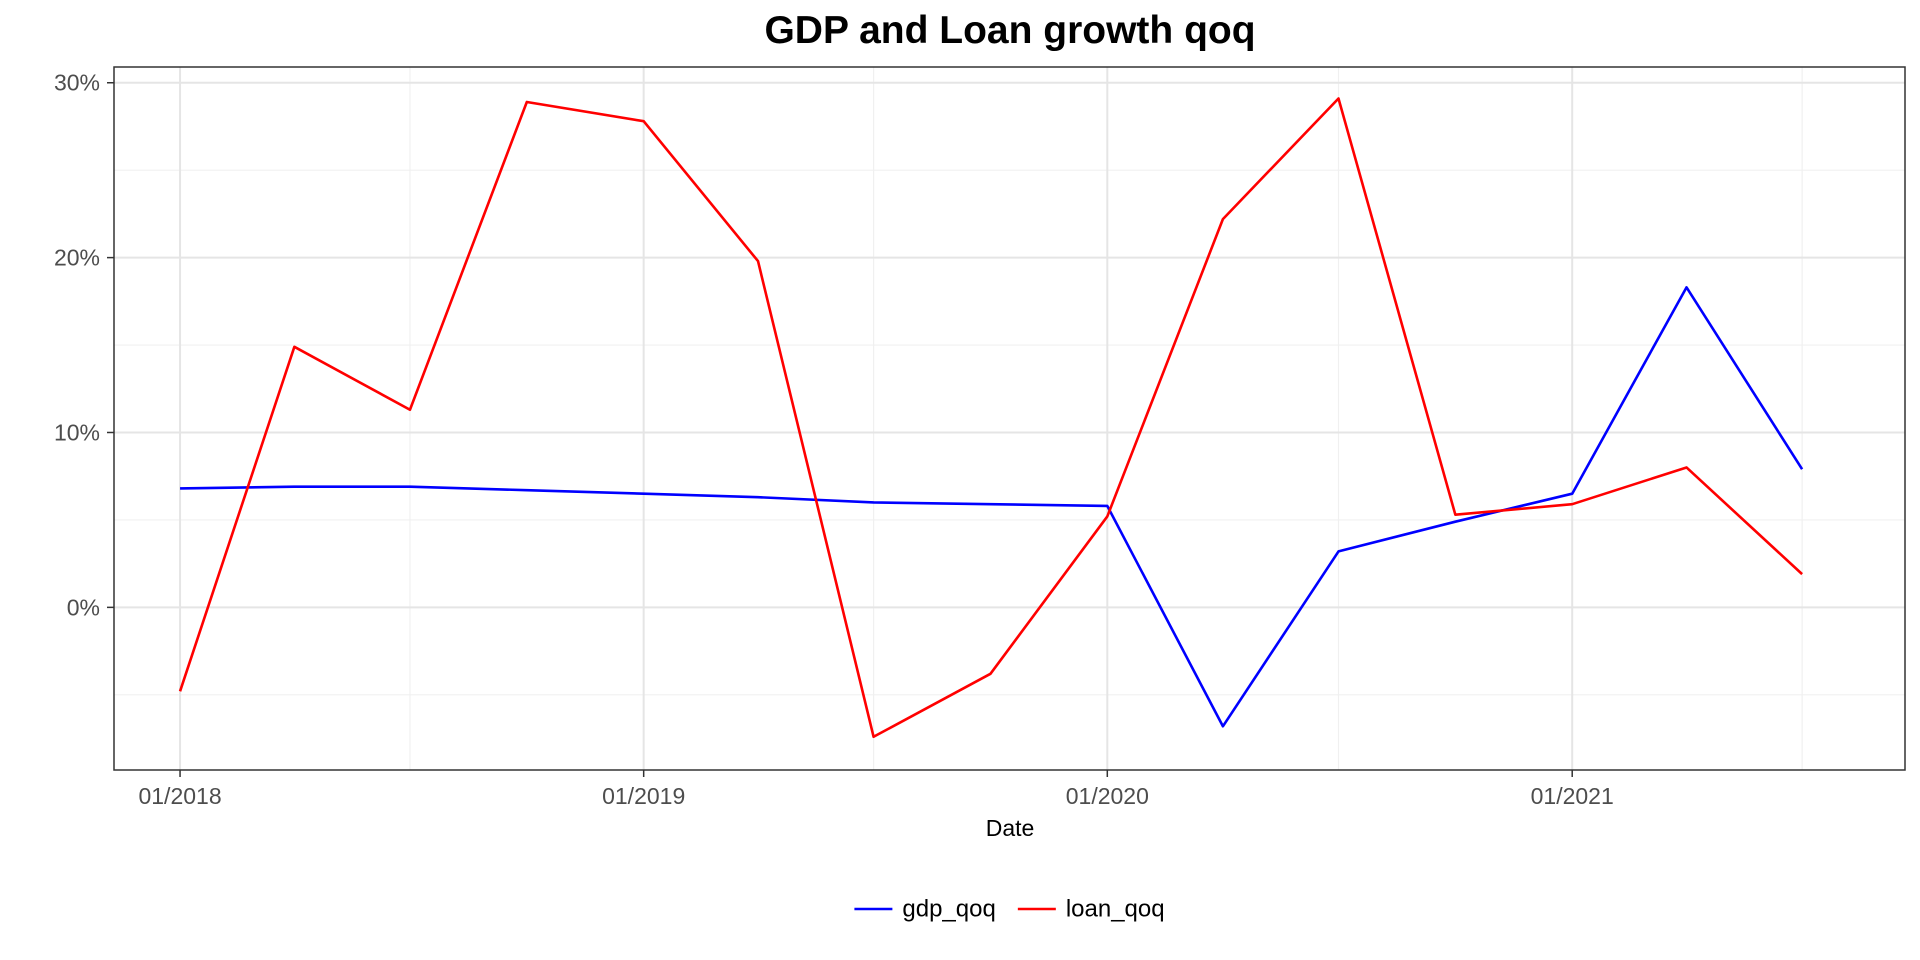 The width and height of the screenshot is (1920, 960). What do you see at coordinates (948, 909) in the screenshot?
I see `legend-label-gdp_qoq: gdp_qoq` at bounding box center [948, 909].